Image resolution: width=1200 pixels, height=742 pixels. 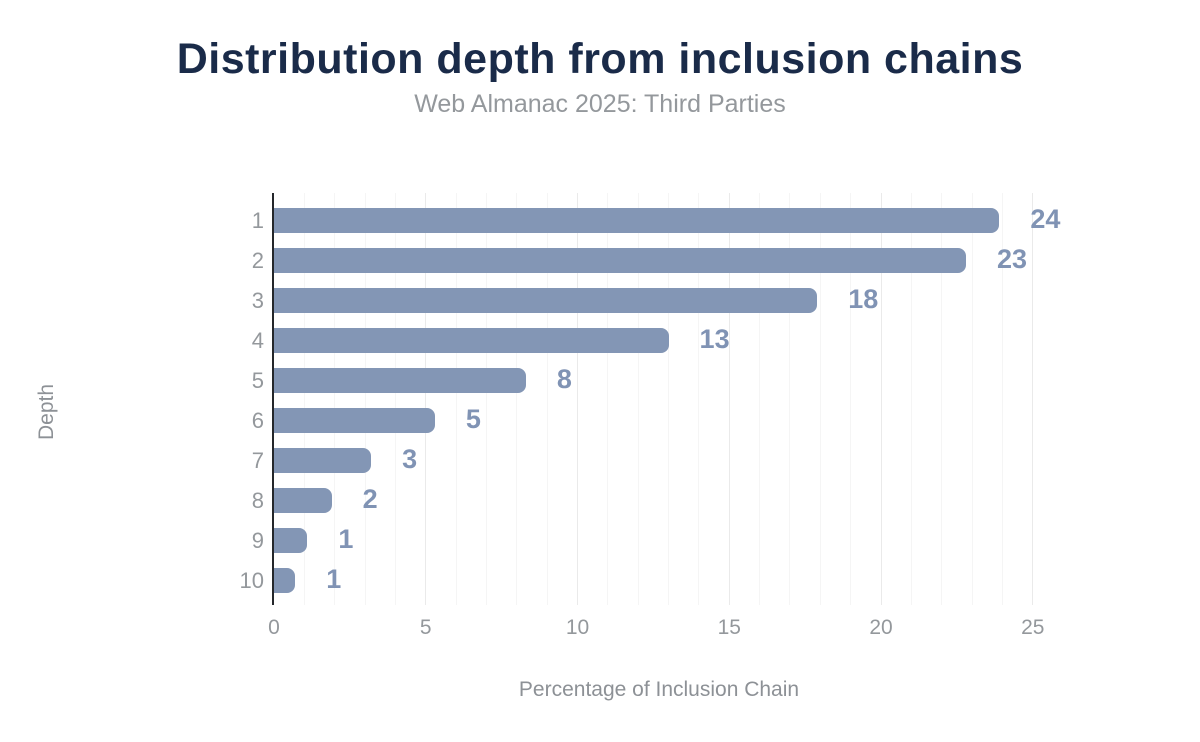 What do you see at coordinates (370, 499) in the screenshot?
I see `bar-value-label: 2` at bounding box center [370, 499].